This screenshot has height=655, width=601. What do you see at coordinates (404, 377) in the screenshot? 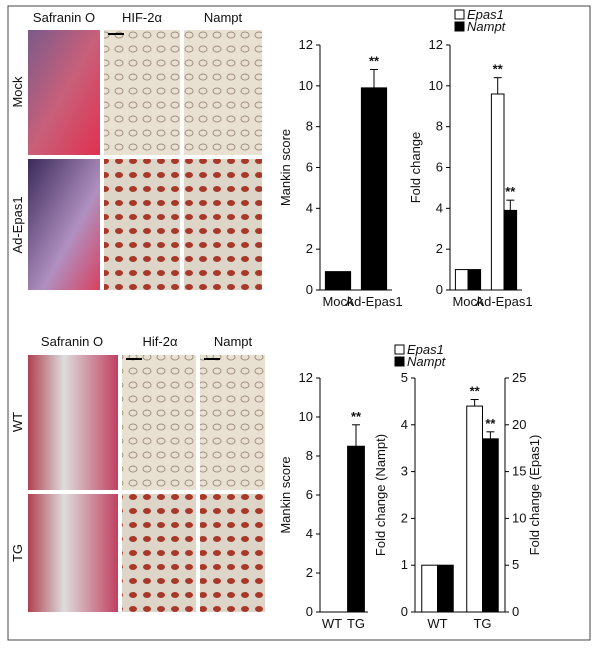
I see `y-tick-label: 5` at bounding box center [404, 377].